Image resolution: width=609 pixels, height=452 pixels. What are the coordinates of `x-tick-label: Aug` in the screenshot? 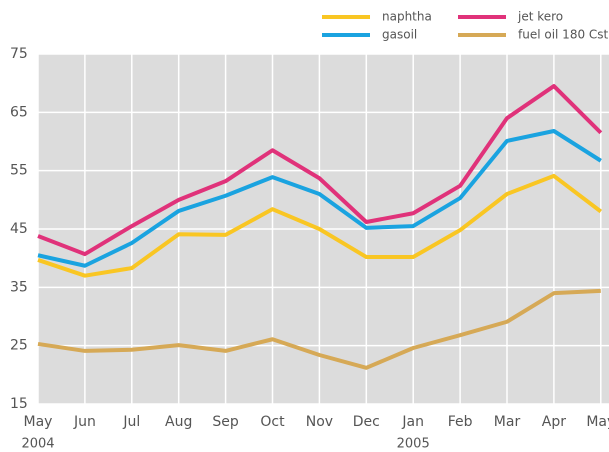 It's located at (178, 422).